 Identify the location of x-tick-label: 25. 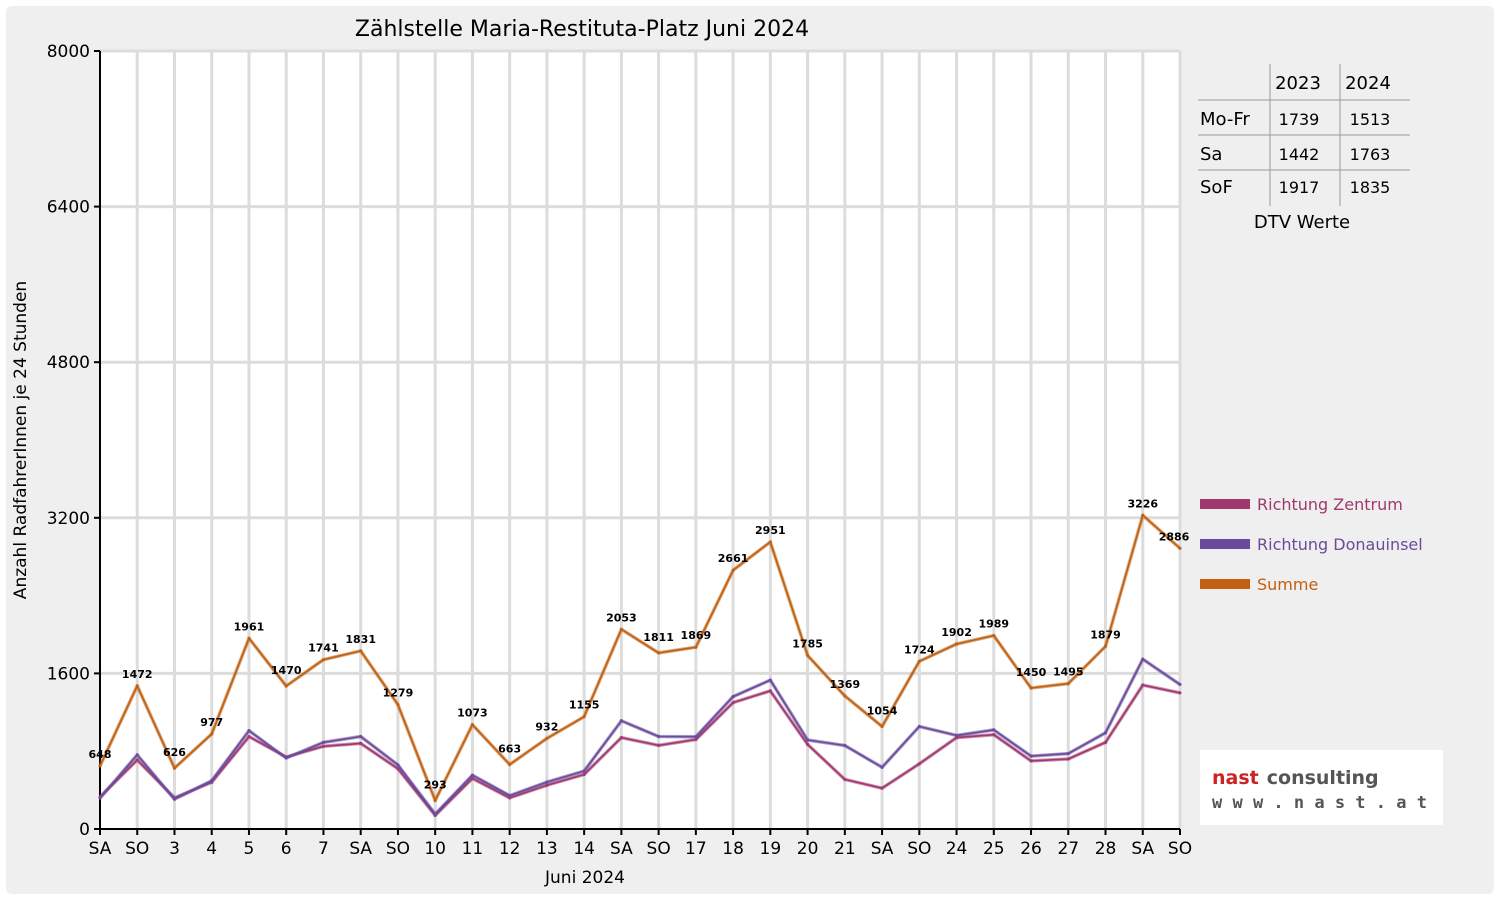
(994, 849).